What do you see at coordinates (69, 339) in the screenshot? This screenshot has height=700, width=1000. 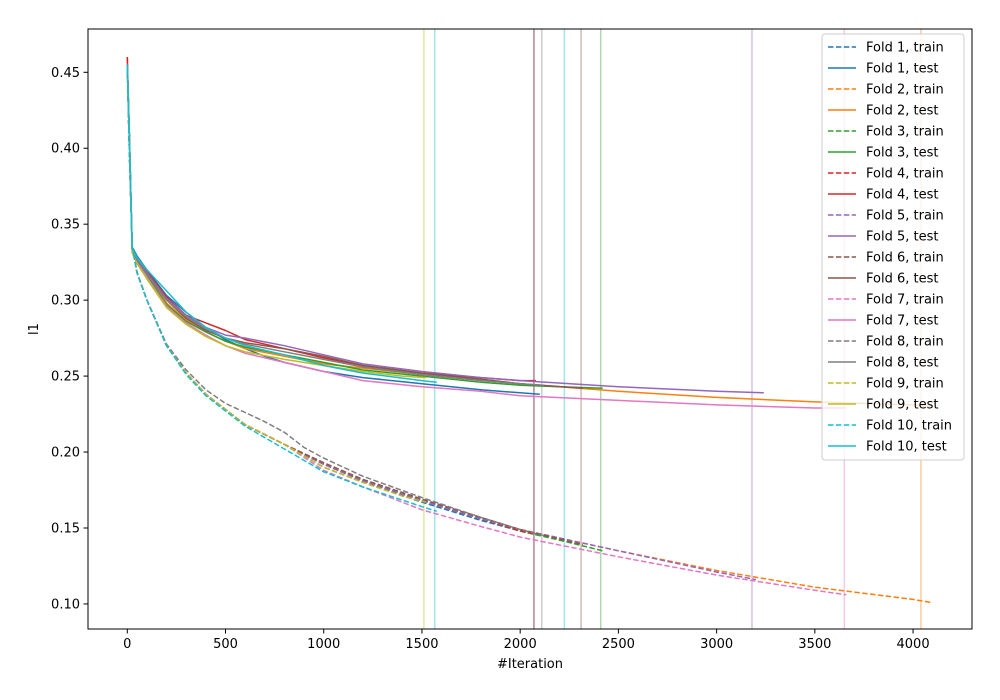 I see `y-axis: 0.10 0.15 0.20 0.25 0.30 0.35 0.40 0.45` at bounding box center [69, 339].